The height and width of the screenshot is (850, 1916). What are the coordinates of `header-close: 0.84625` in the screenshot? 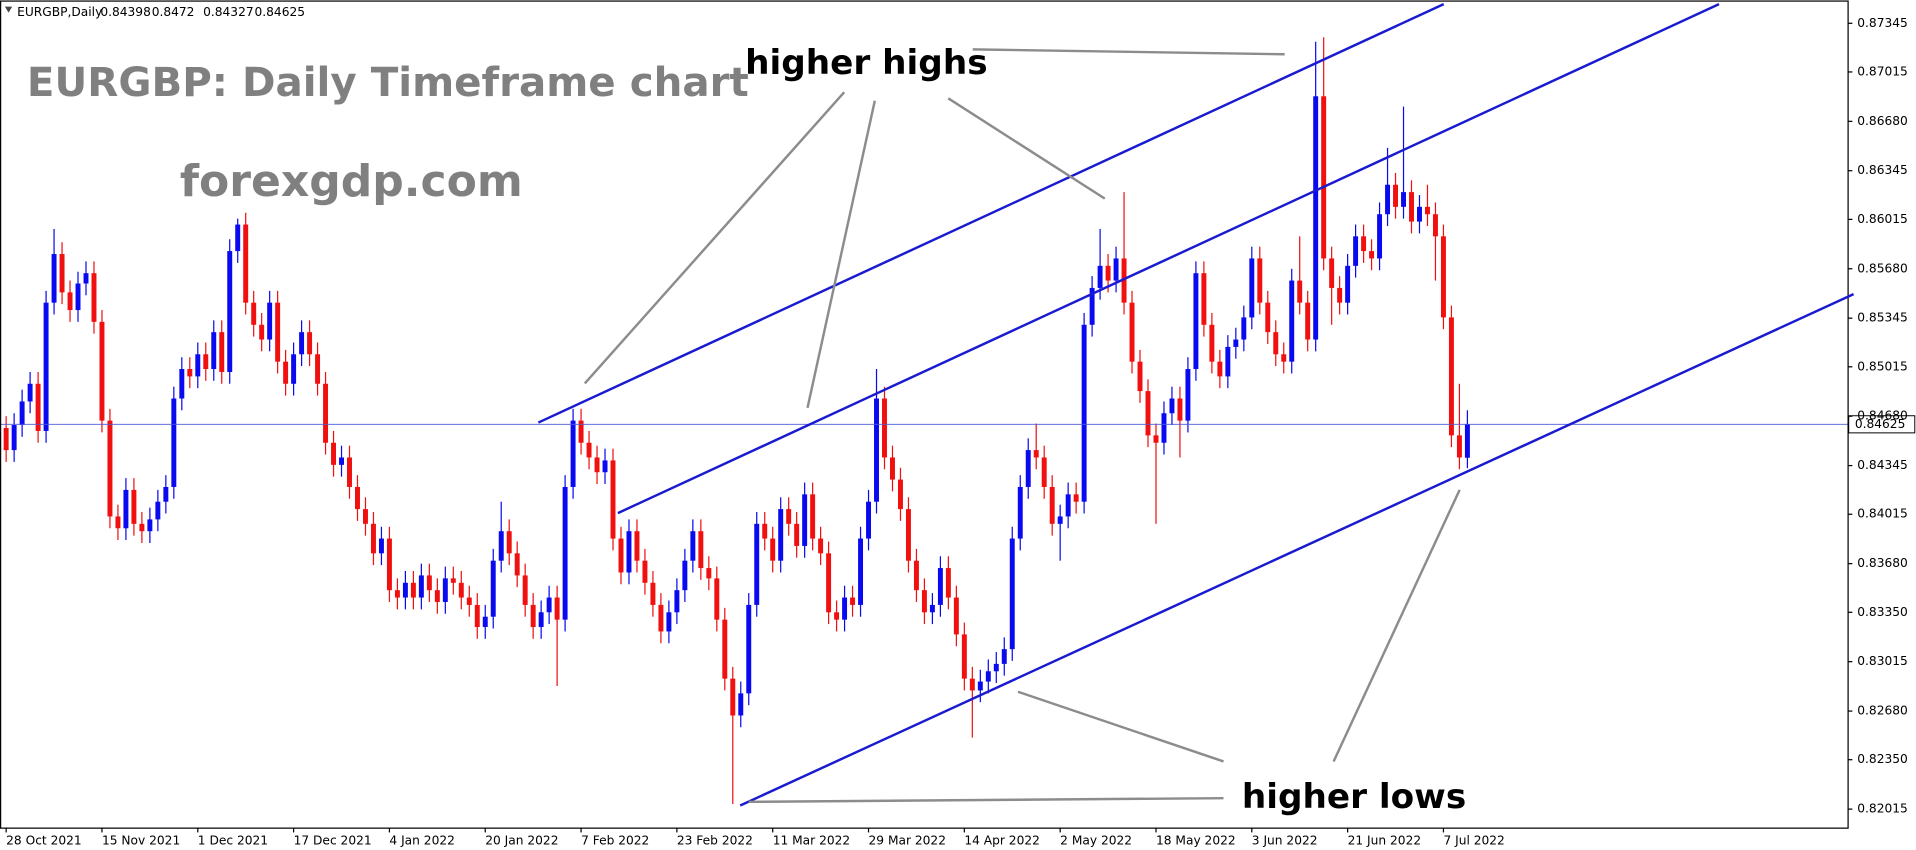 It's located at (279, 12).